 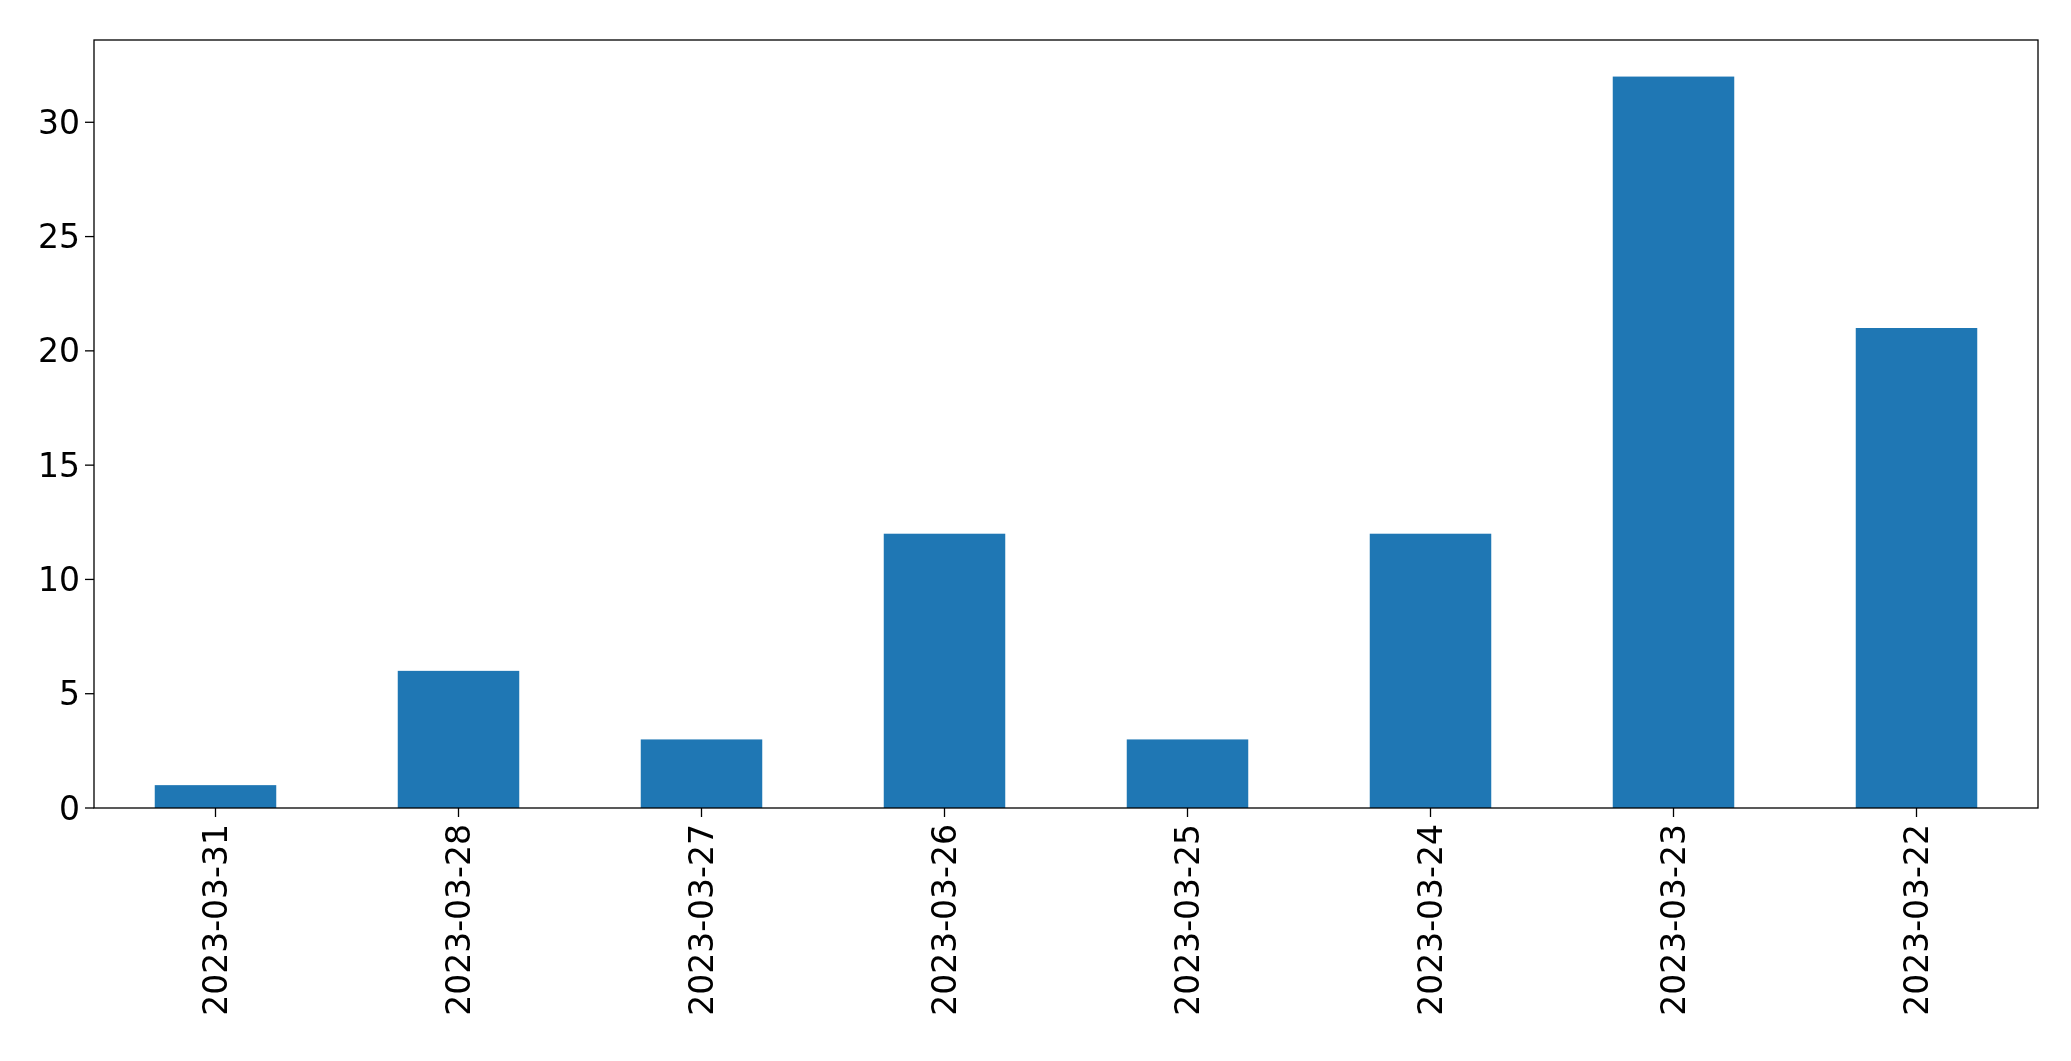 I want to click on y-tick-label: 10, so click(x=59, y=579).